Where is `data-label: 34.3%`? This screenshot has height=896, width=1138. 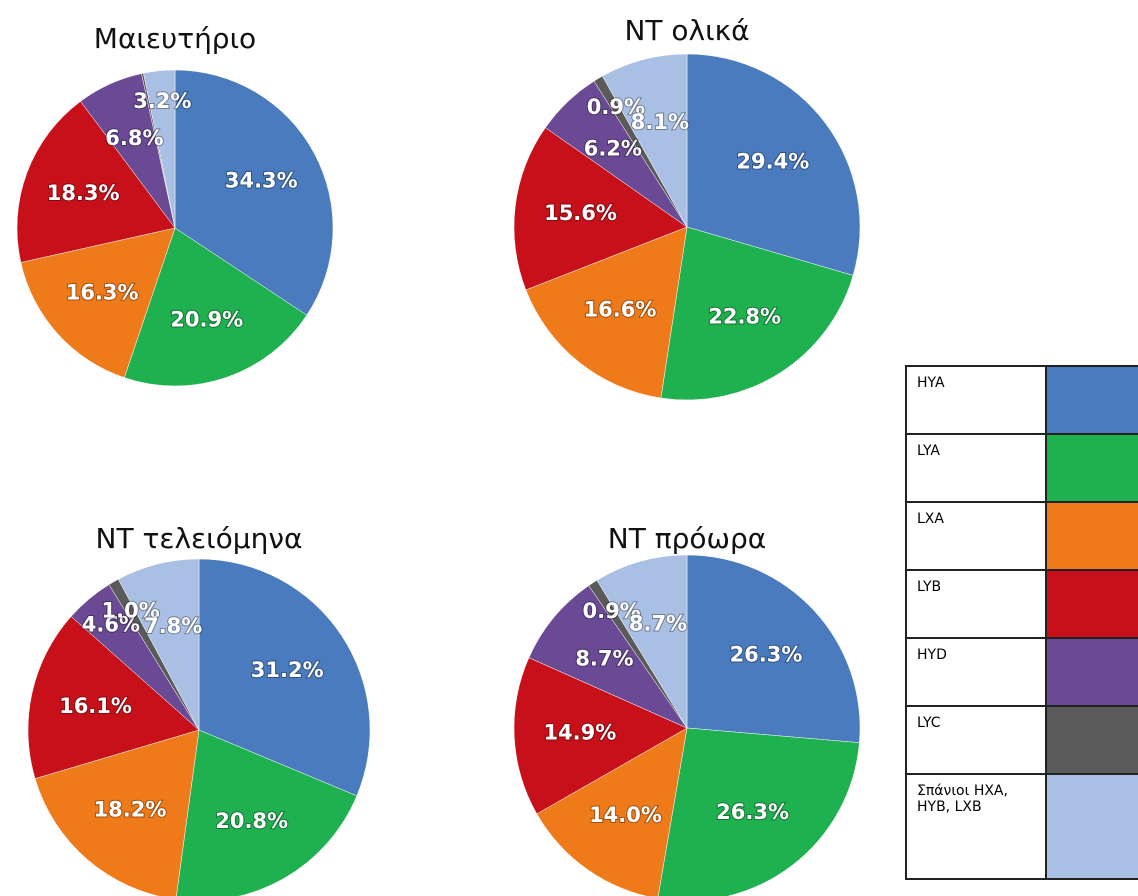 data-label: 34.3% is located at coordinates (261, 181).